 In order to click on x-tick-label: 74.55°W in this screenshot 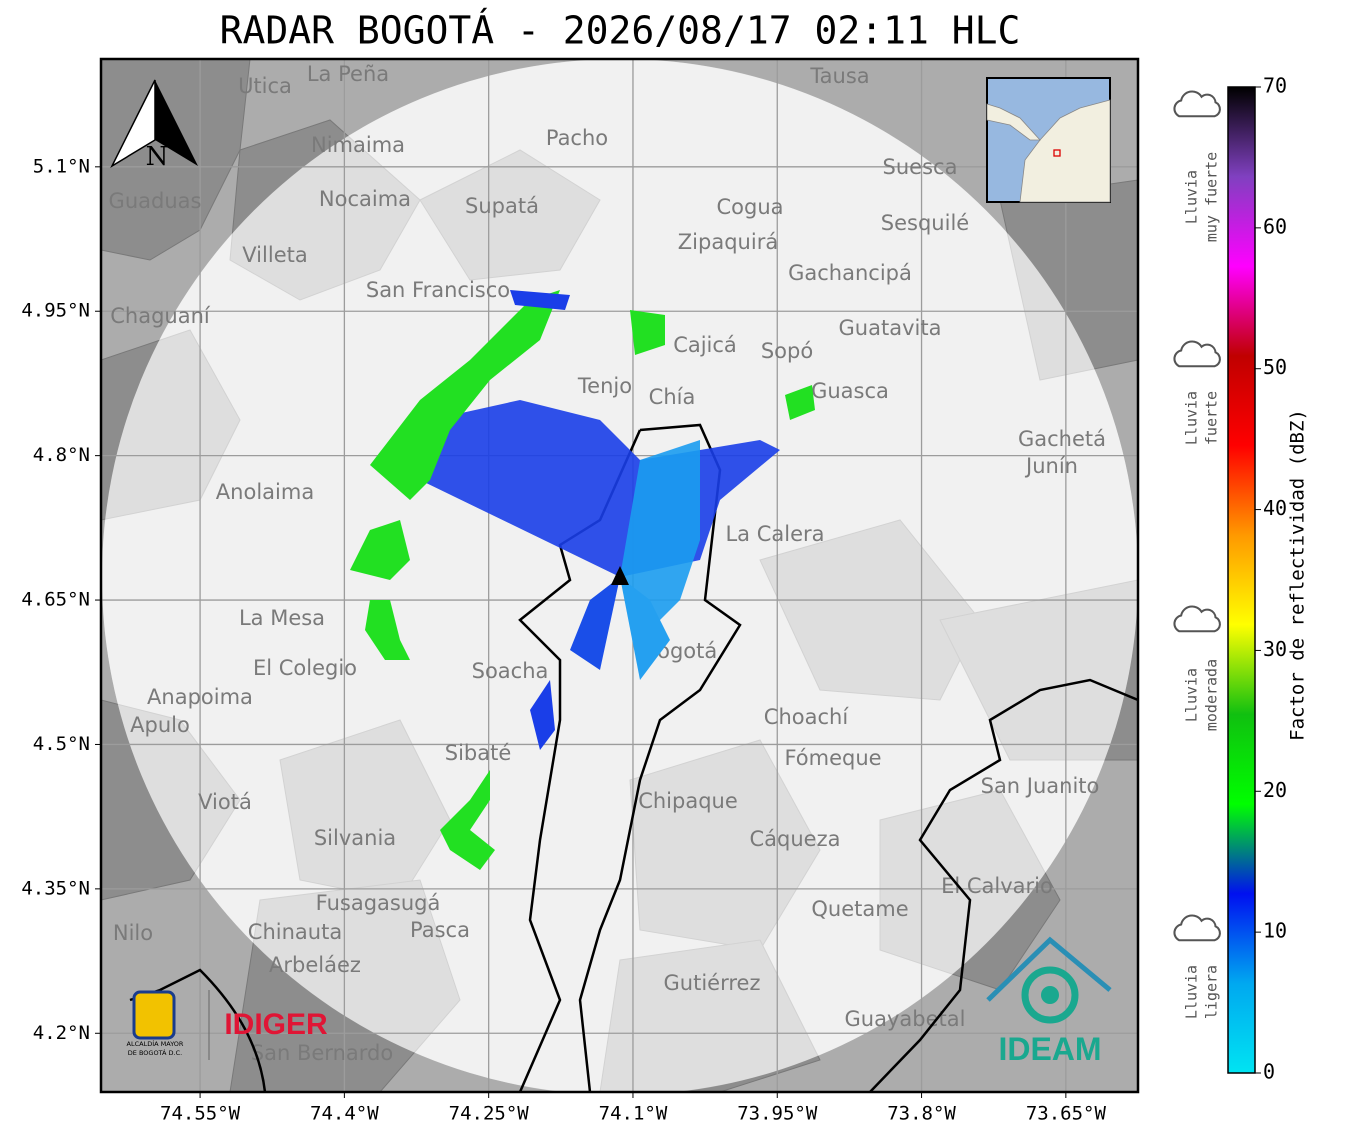, I will do `click(200, 1114)`.